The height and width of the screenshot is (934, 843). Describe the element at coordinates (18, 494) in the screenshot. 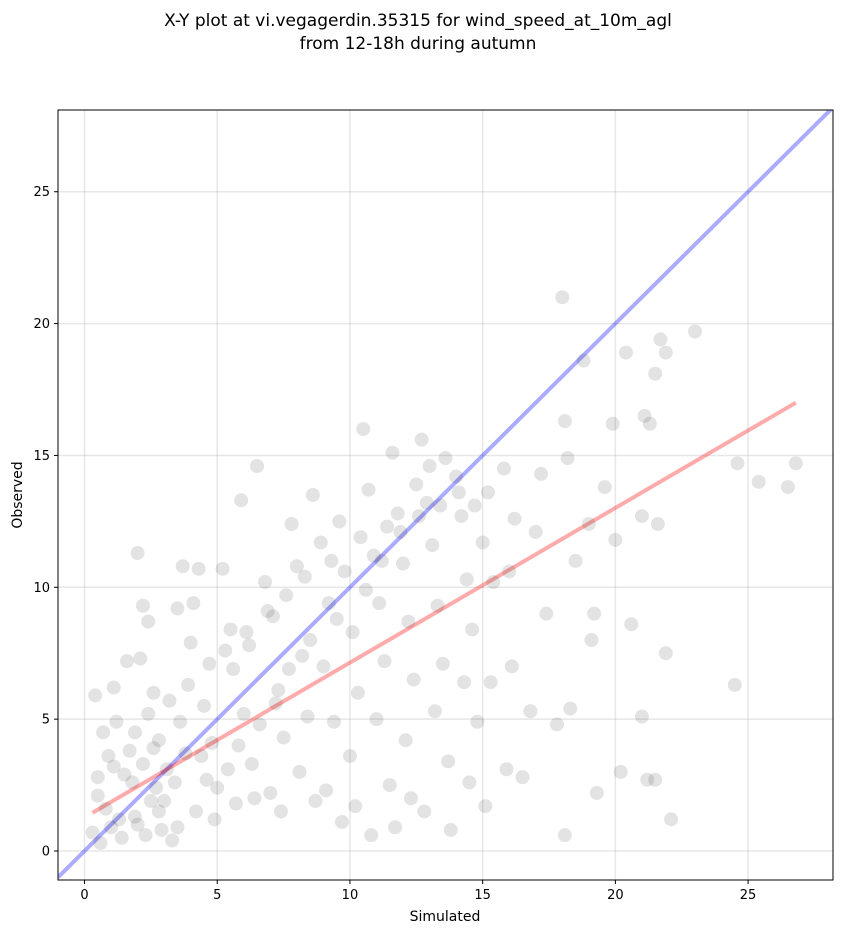

I see `y-axis-label: Observed` at that location.